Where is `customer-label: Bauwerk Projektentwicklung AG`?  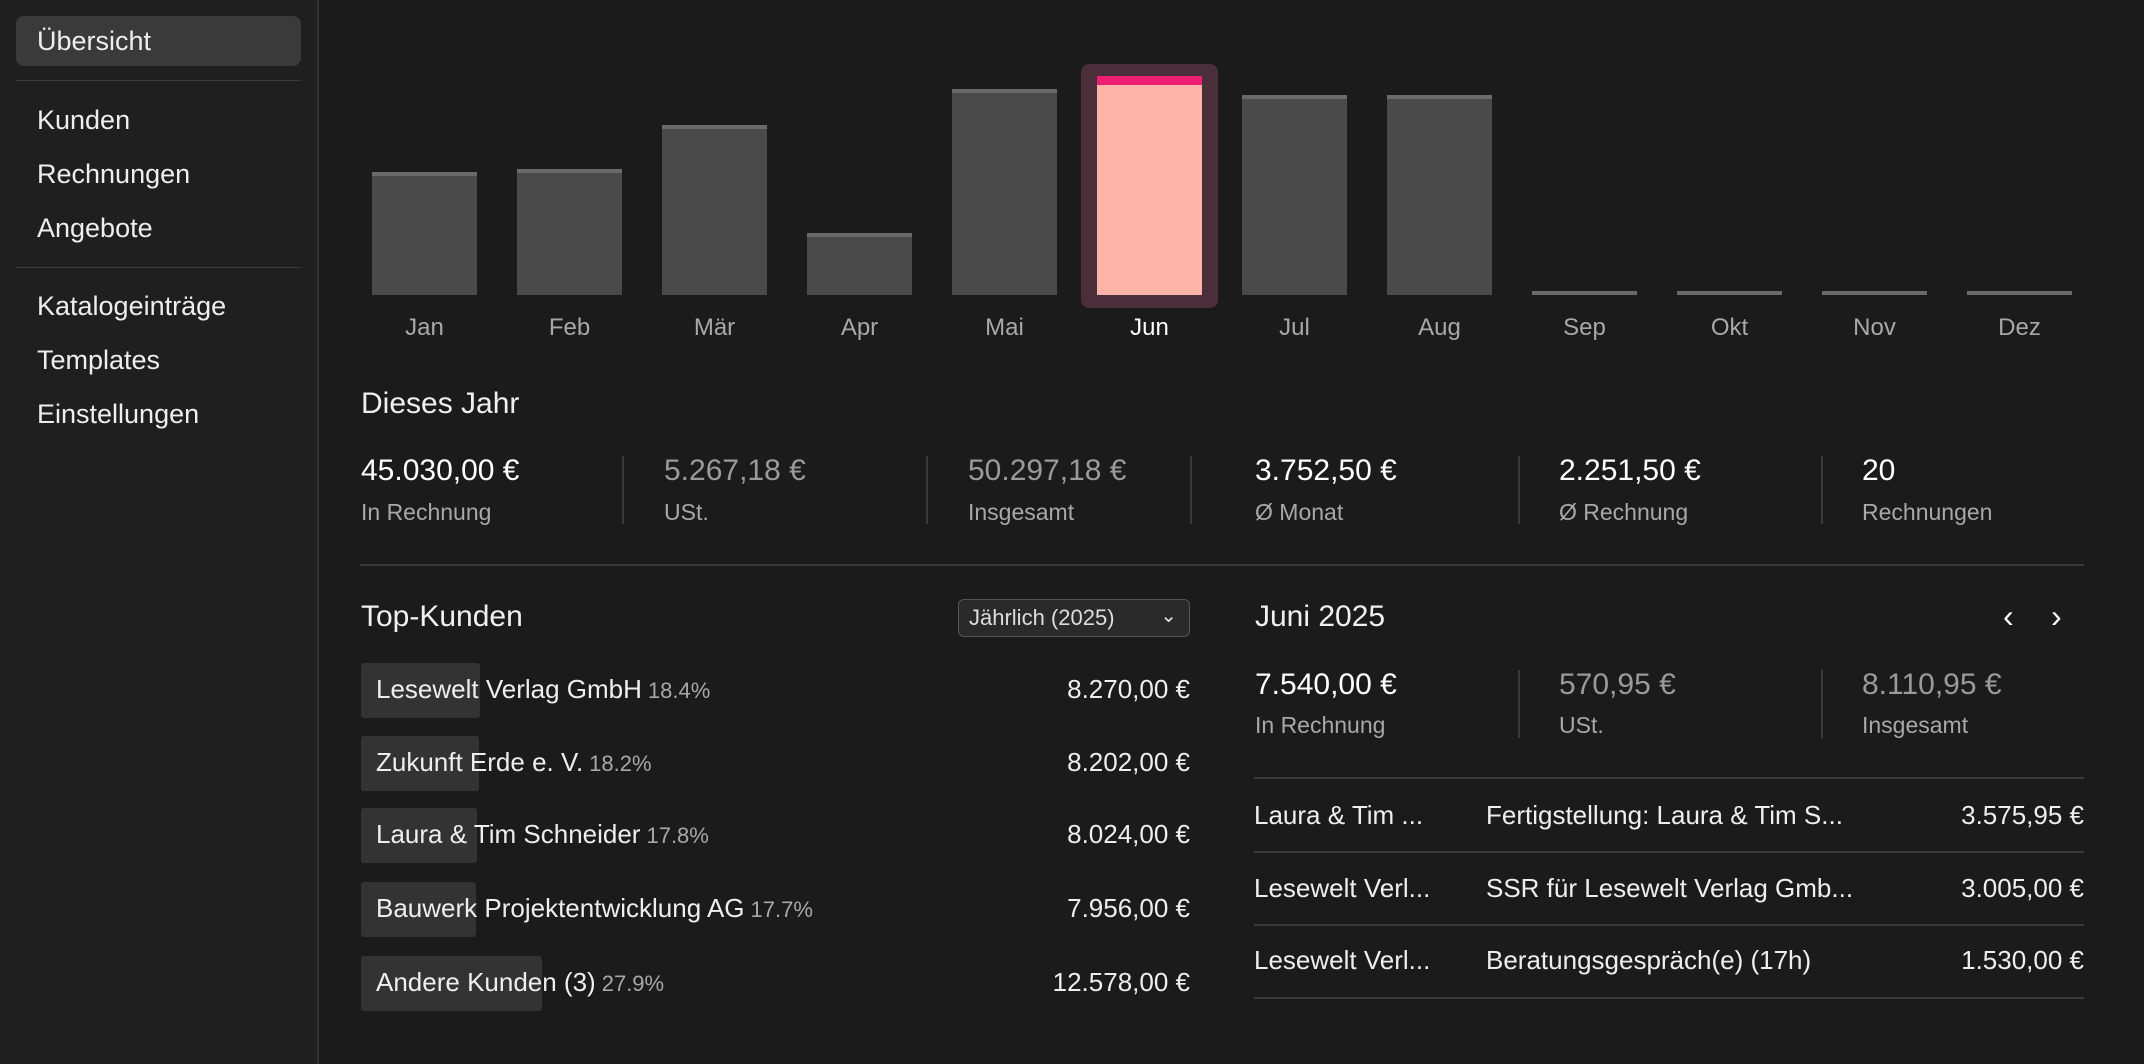 customer-label: Bauwerk Projektentwicklung AG is located at coordinates (560, 908).